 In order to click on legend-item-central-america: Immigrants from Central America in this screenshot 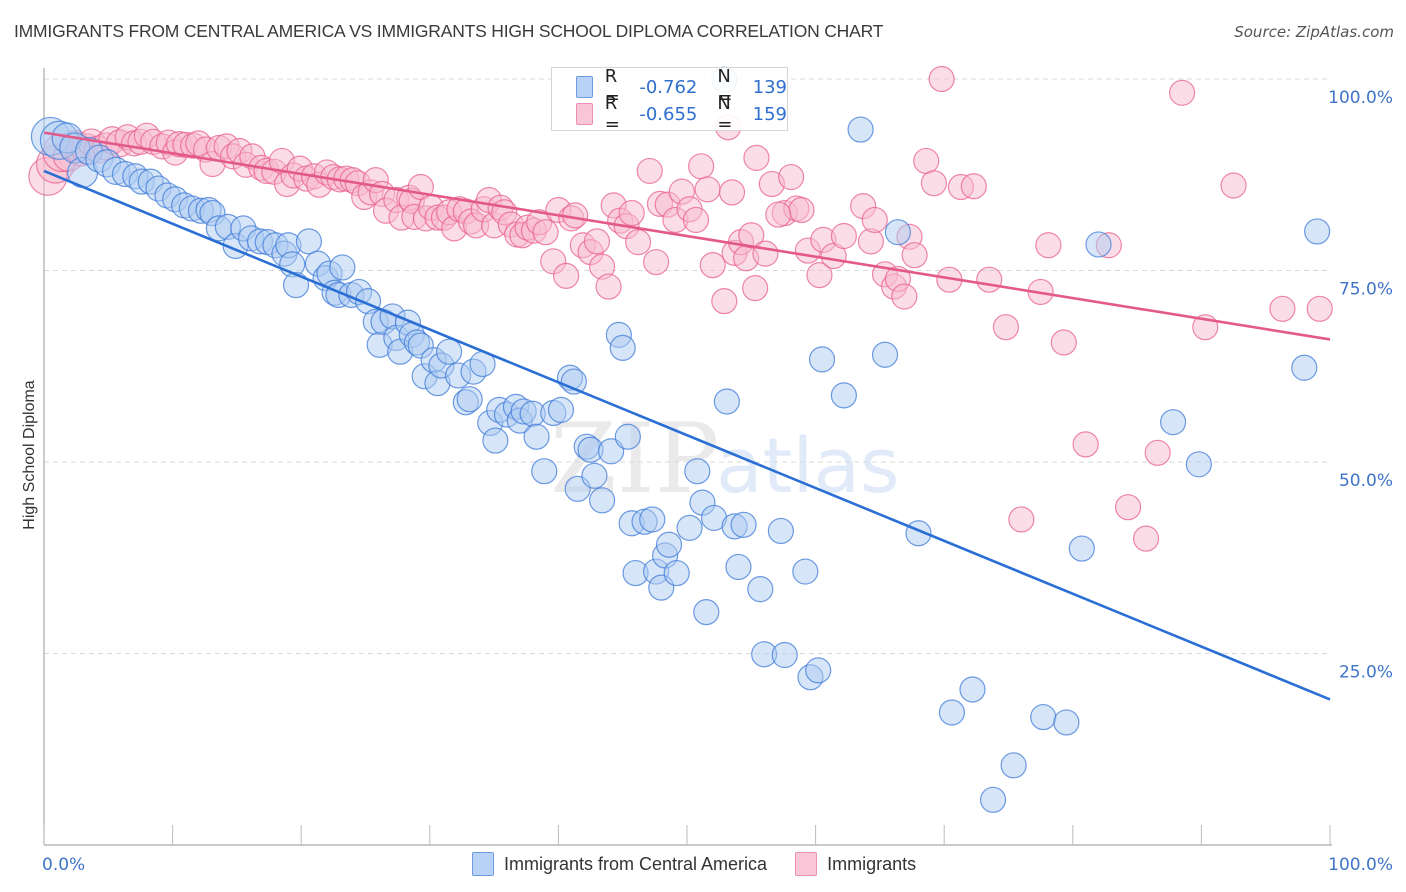, I will do `click(619, 864)`.